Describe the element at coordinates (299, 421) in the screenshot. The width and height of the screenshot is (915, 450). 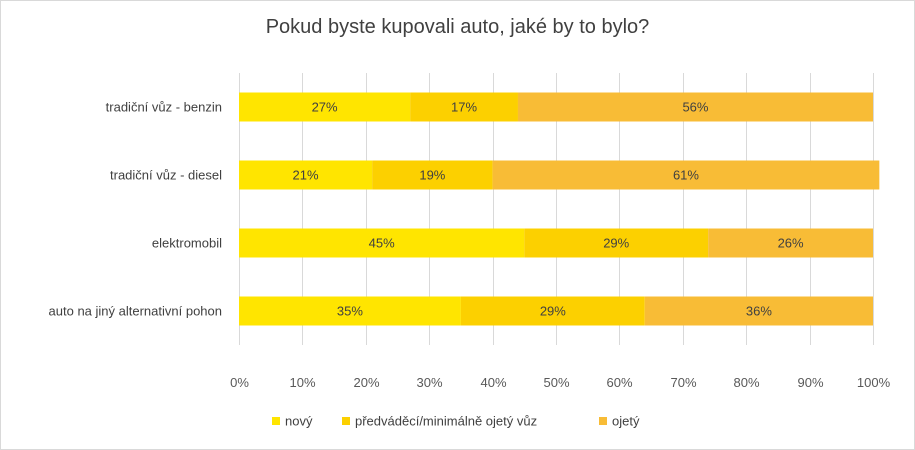
I see `legend-label: nový` at that location.